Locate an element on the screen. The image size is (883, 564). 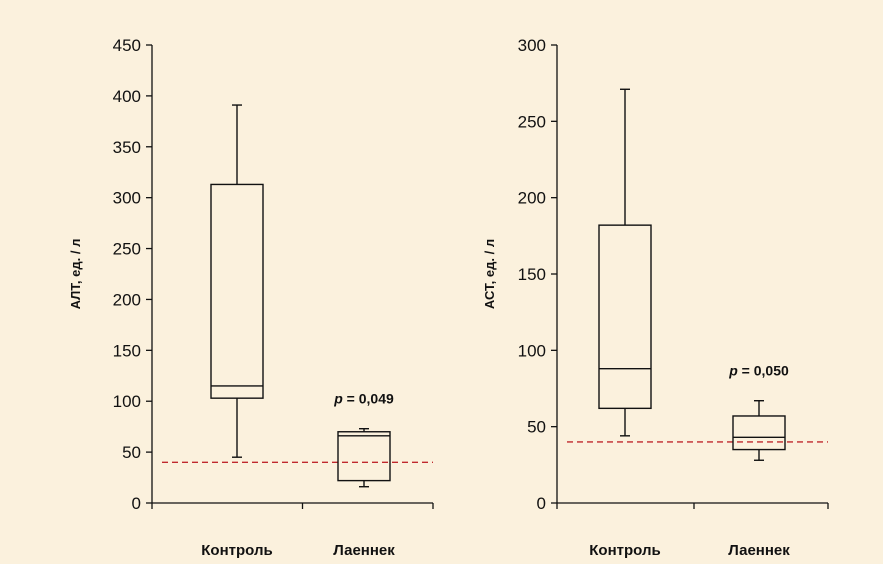
y-axis-title: АЛТ, ед. / л is located at coordinates (75, 274).